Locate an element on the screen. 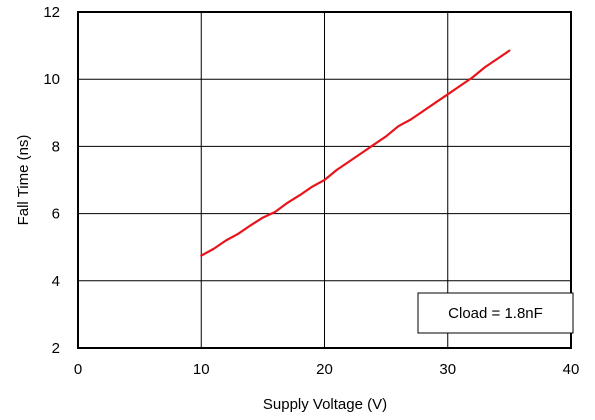 This screenshot has width=595, height=420. x-tick-label: 0 is located at coordinates (78, 369).